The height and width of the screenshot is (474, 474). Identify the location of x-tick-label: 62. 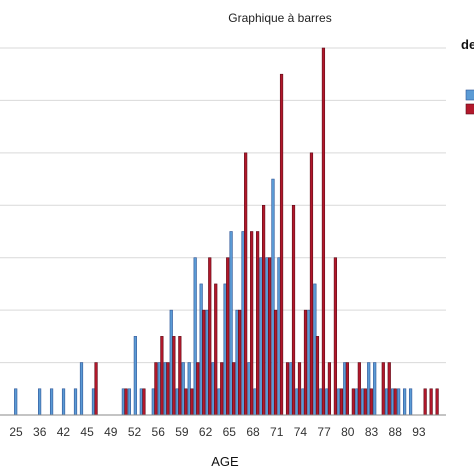
(206, 432).